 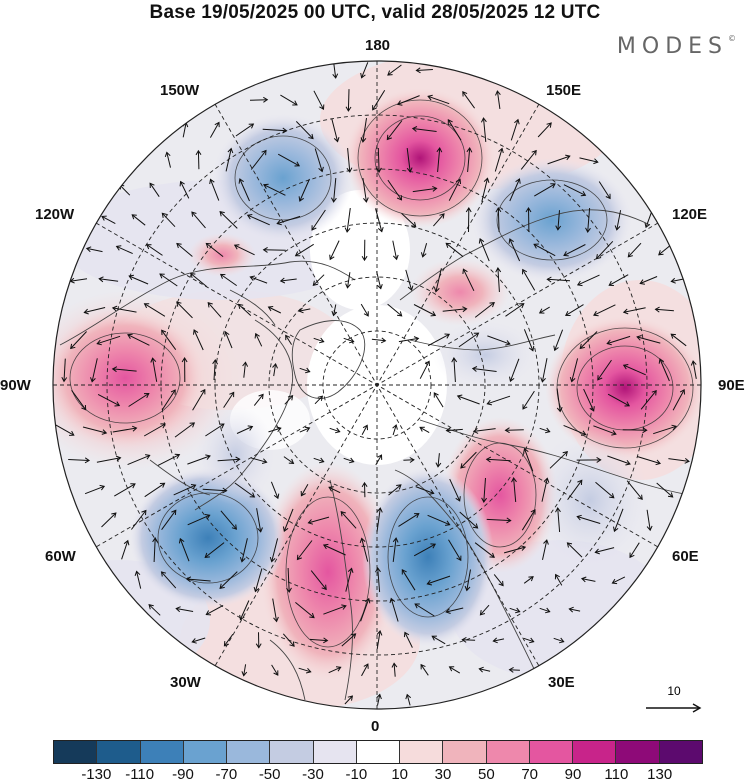 I want to click on lon-label-30w: 30W, so click(x=185, y=682).